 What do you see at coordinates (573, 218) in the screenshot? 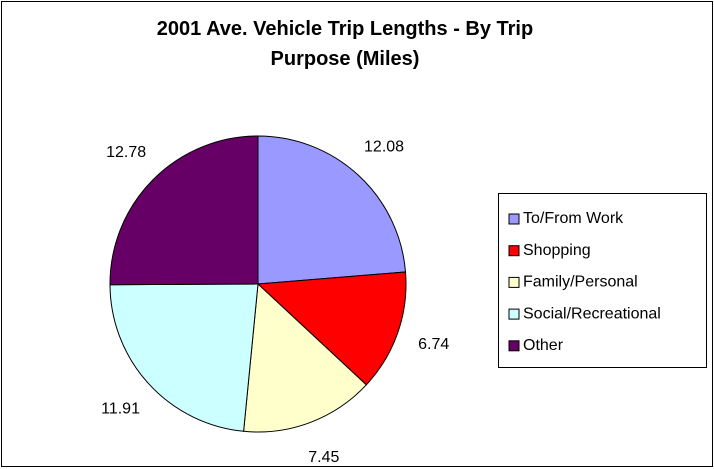
I see `legend-label: To/From Work` at bounding box center [573, 218].